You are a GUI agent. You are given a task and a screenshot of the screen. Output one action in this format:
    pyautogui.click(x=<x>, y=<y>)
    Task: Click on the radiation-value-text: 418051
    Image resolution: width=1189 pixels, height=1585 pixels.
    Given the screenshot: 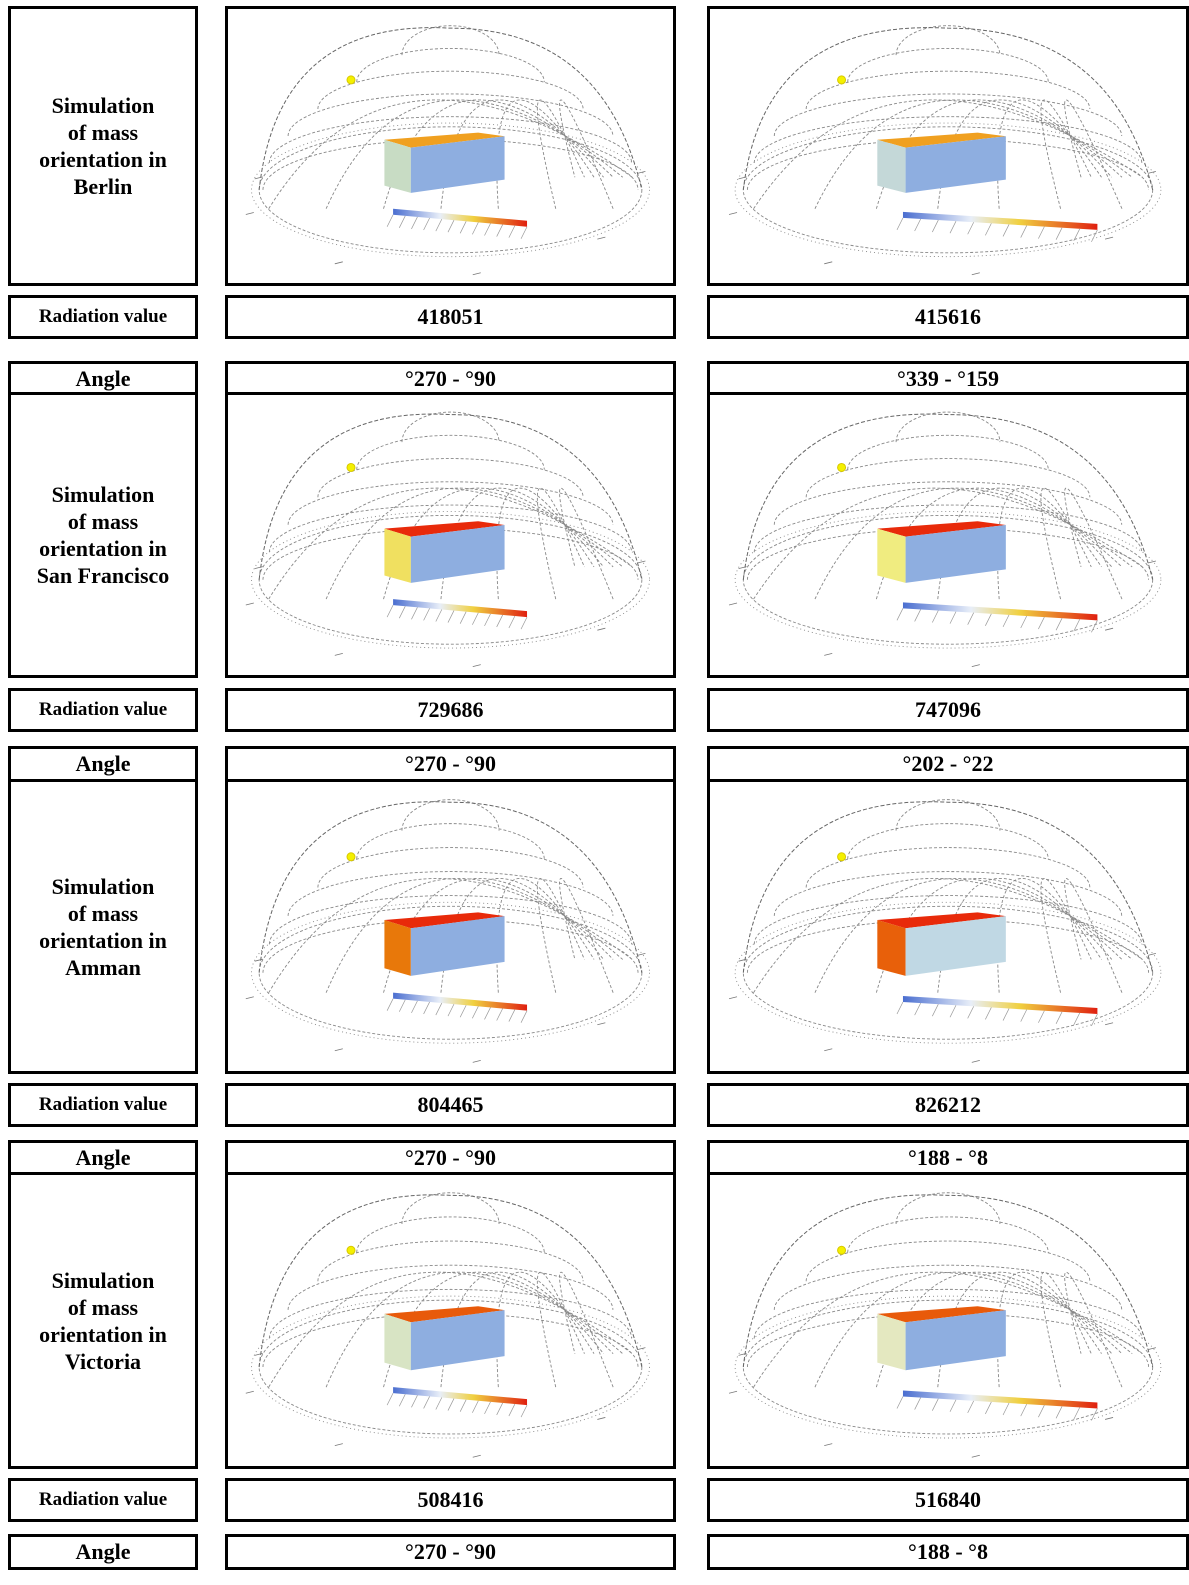 What is the action you would take?
    pyautogui.click(x=450, y=316)
    